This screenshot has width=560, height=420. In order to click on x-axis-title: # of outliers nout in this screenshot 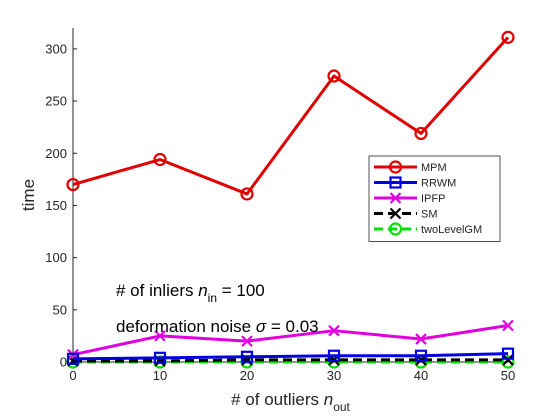, I will do `click(290, 402)`.